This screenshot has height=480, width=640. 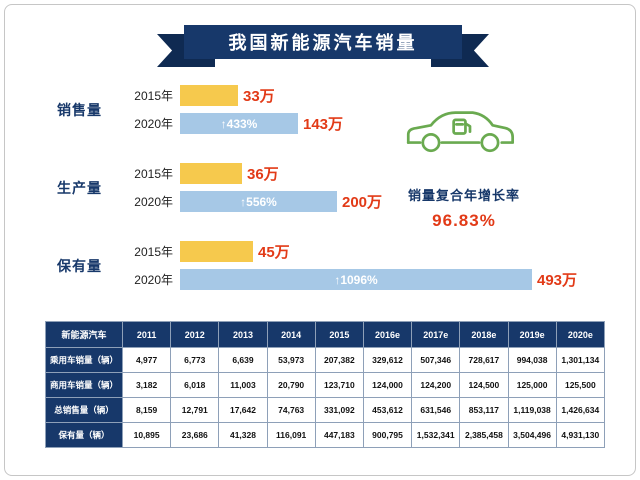 I want to click on row-label: 总销售量（辆）, so click(x=84, y=410).